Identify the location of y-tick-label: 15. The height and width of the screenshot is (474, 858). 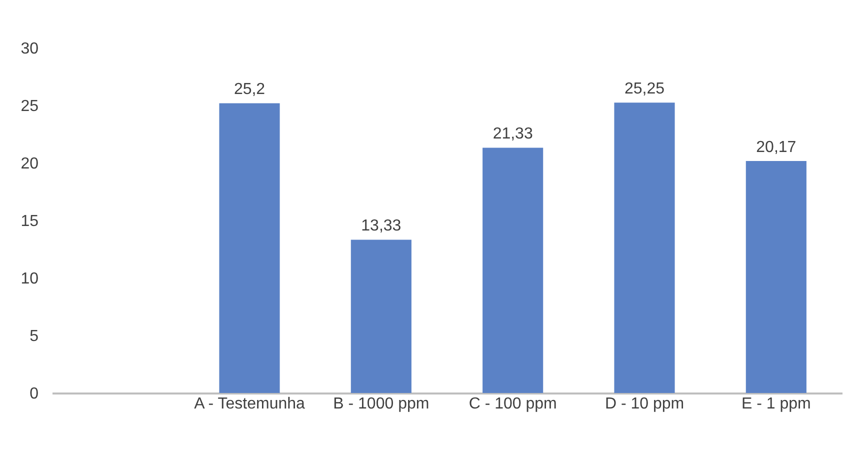
(29, 221).